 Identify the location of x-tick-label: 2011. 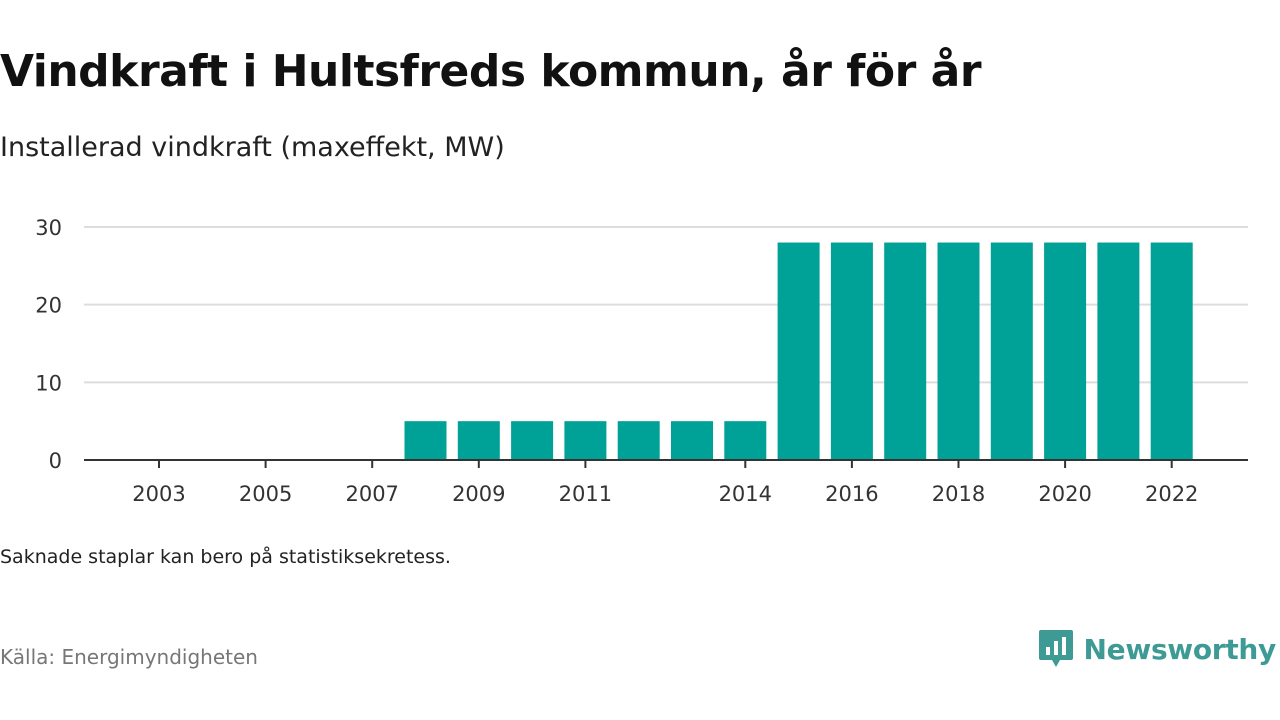
(585, 494).